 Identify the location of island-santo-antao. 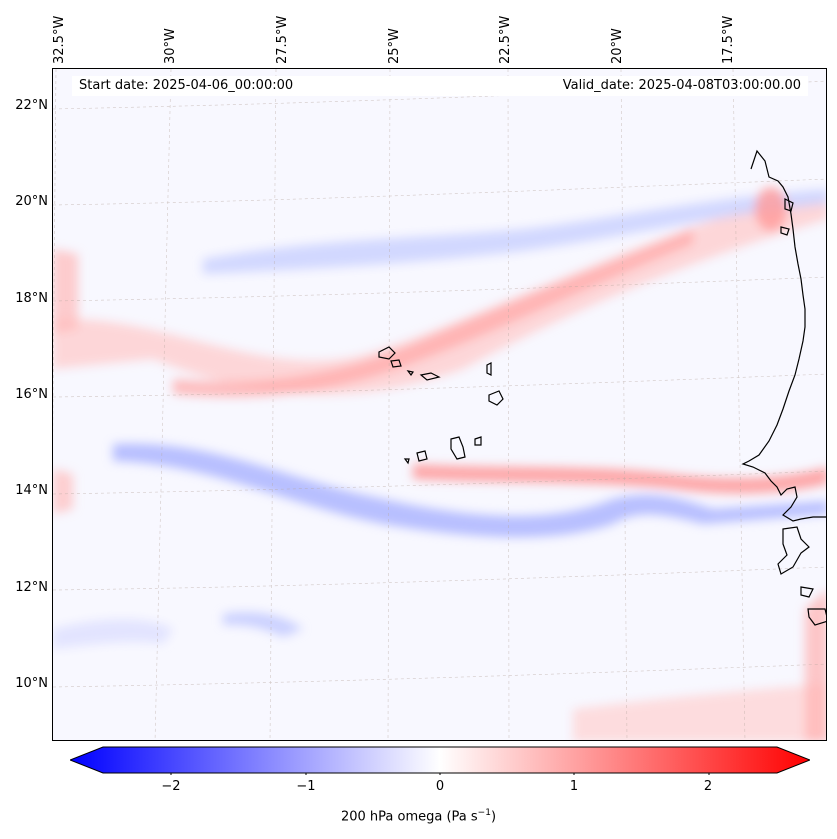
(387, 353).